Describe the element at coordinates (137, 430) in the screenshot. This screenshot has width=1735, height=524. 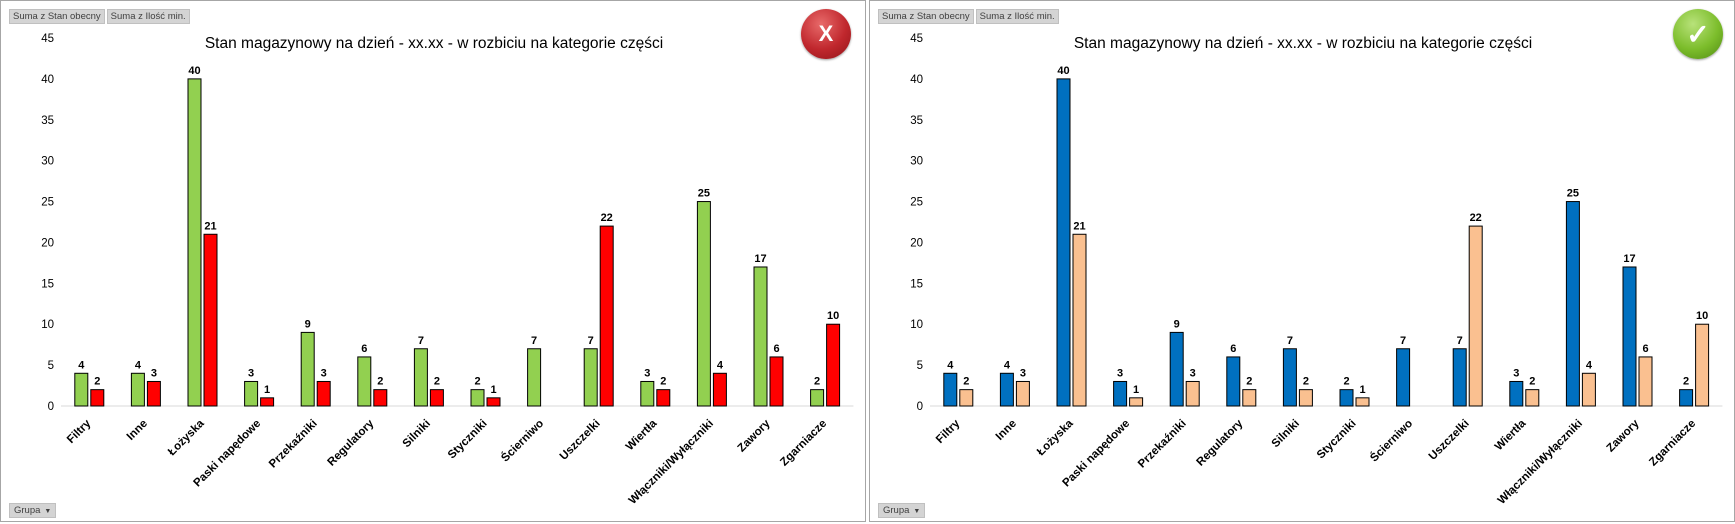
I see `x-tick-label: Inne` at that location.